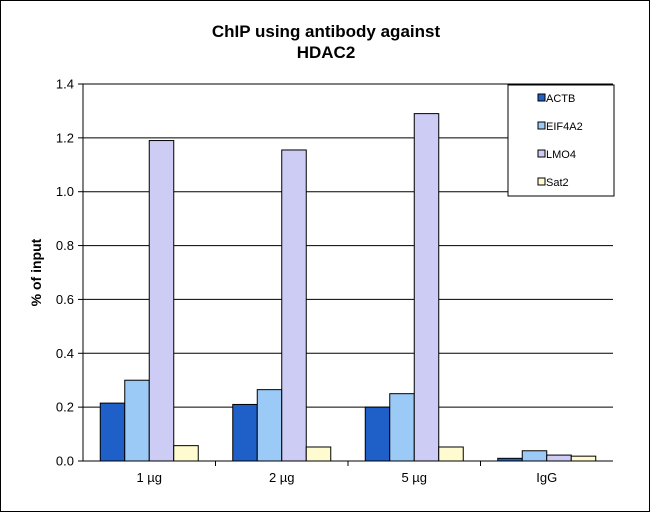 This screenshot has width=650, height=513. Describe the element at coordinates (326, 31) in the screenshot. I see `chart-title-line-1: ChIP using antibody against` at that location.